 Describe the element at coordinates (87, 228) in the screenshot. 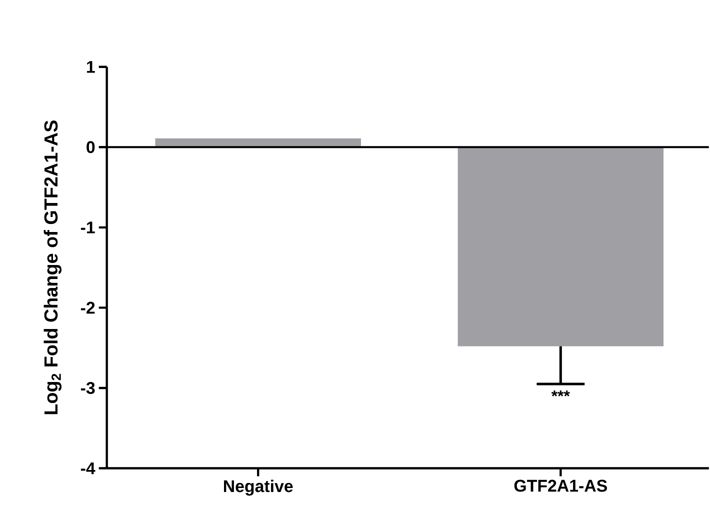

I see `y-tick-label: -1` at that location.